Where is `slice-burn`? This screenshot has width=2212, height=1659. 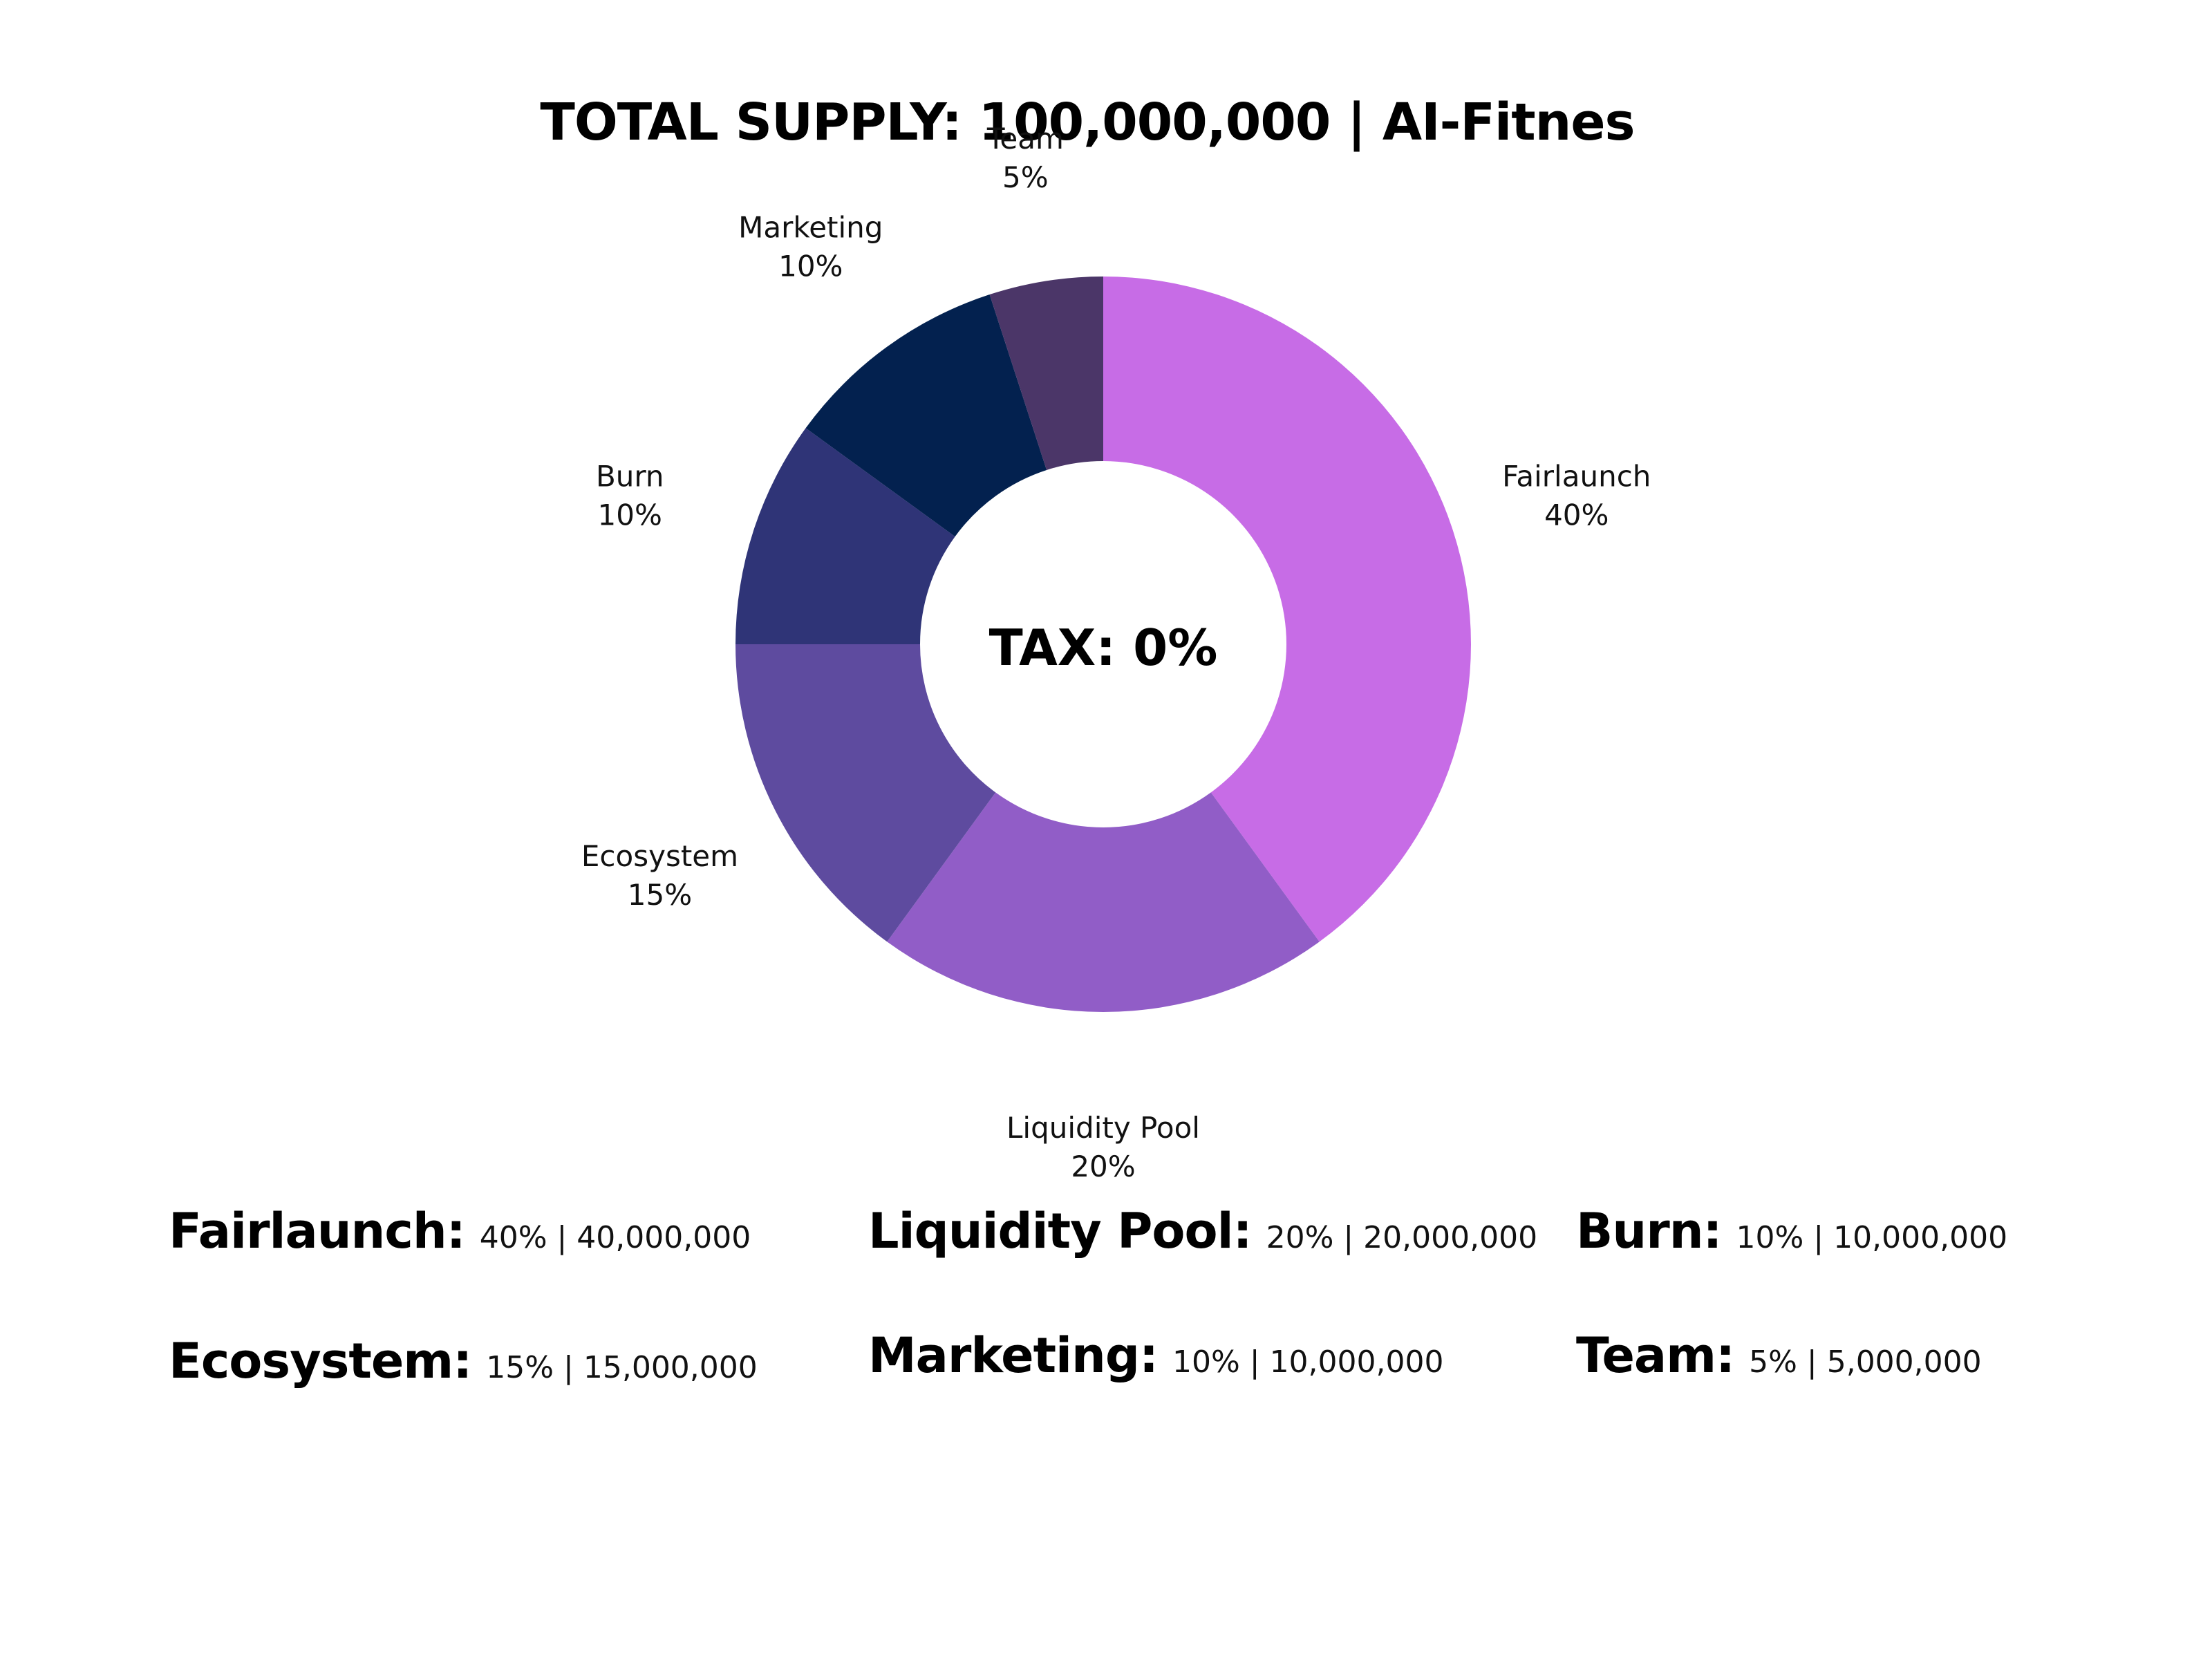
slice-burn is located at coordinates (845, 536).